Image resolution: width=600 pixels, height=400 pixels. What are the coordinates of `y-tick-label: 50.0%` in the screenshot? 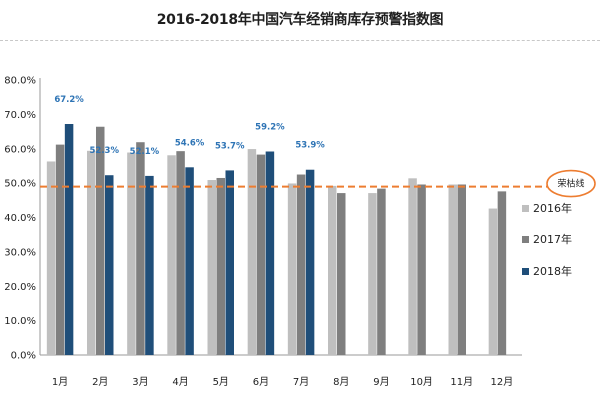 It's located at (20, 184).